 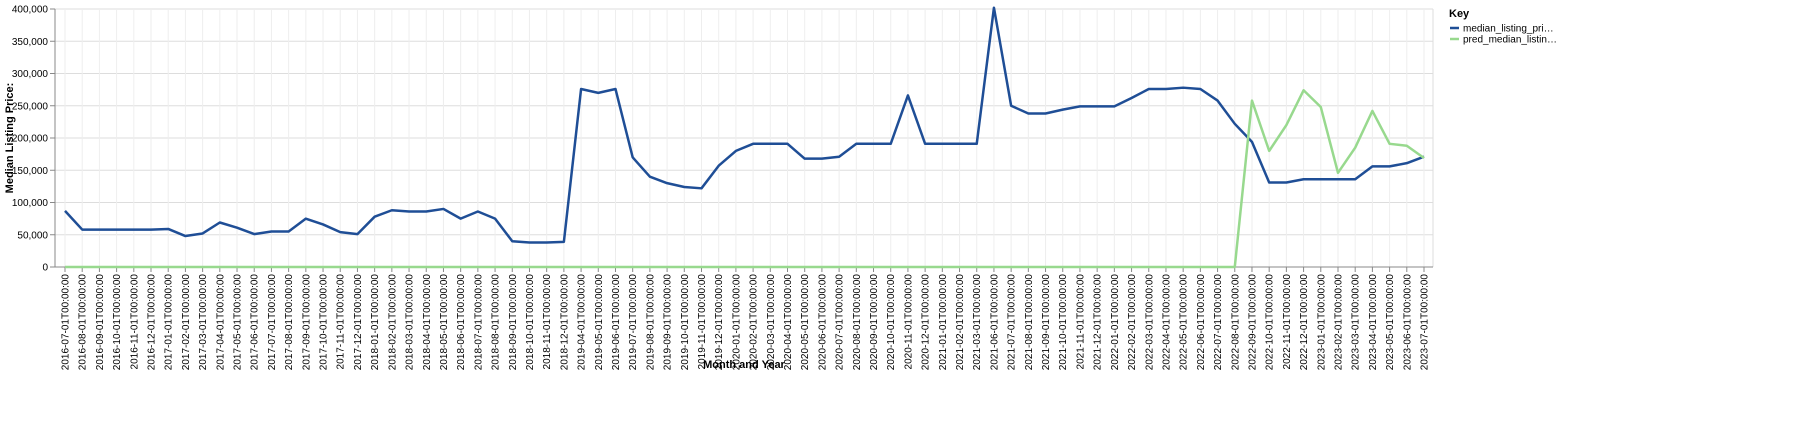 What do you see at coordinates (994, 322) in the screenshot?
I see `x-tick-label: 2021-06-01T00:00:00` at bounding box center [994, 322].